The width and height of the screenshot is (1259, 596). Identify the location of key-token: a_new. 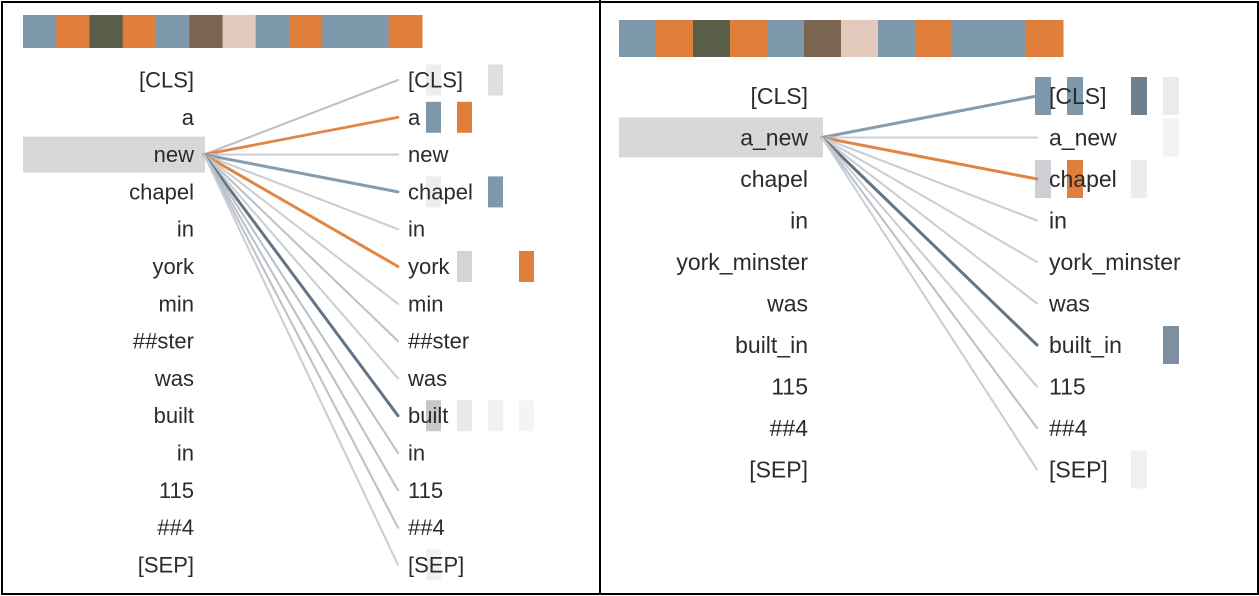
(1083, 138).